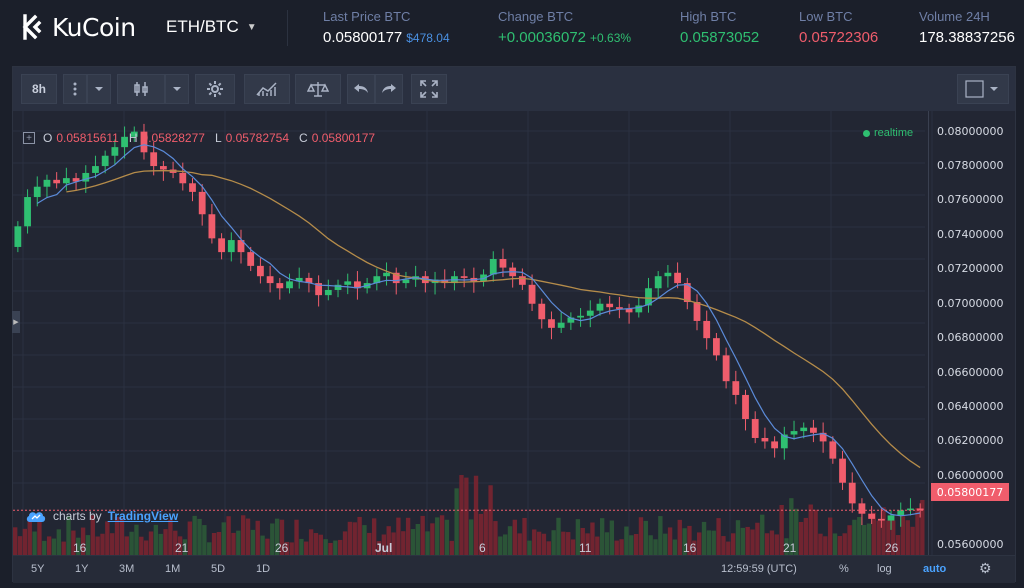 This screenshot has width=1024, height=588. Describe the element at coordinates (970, 492) in the screenshot. I see `current-price-tag: 0.05800177` at that location.